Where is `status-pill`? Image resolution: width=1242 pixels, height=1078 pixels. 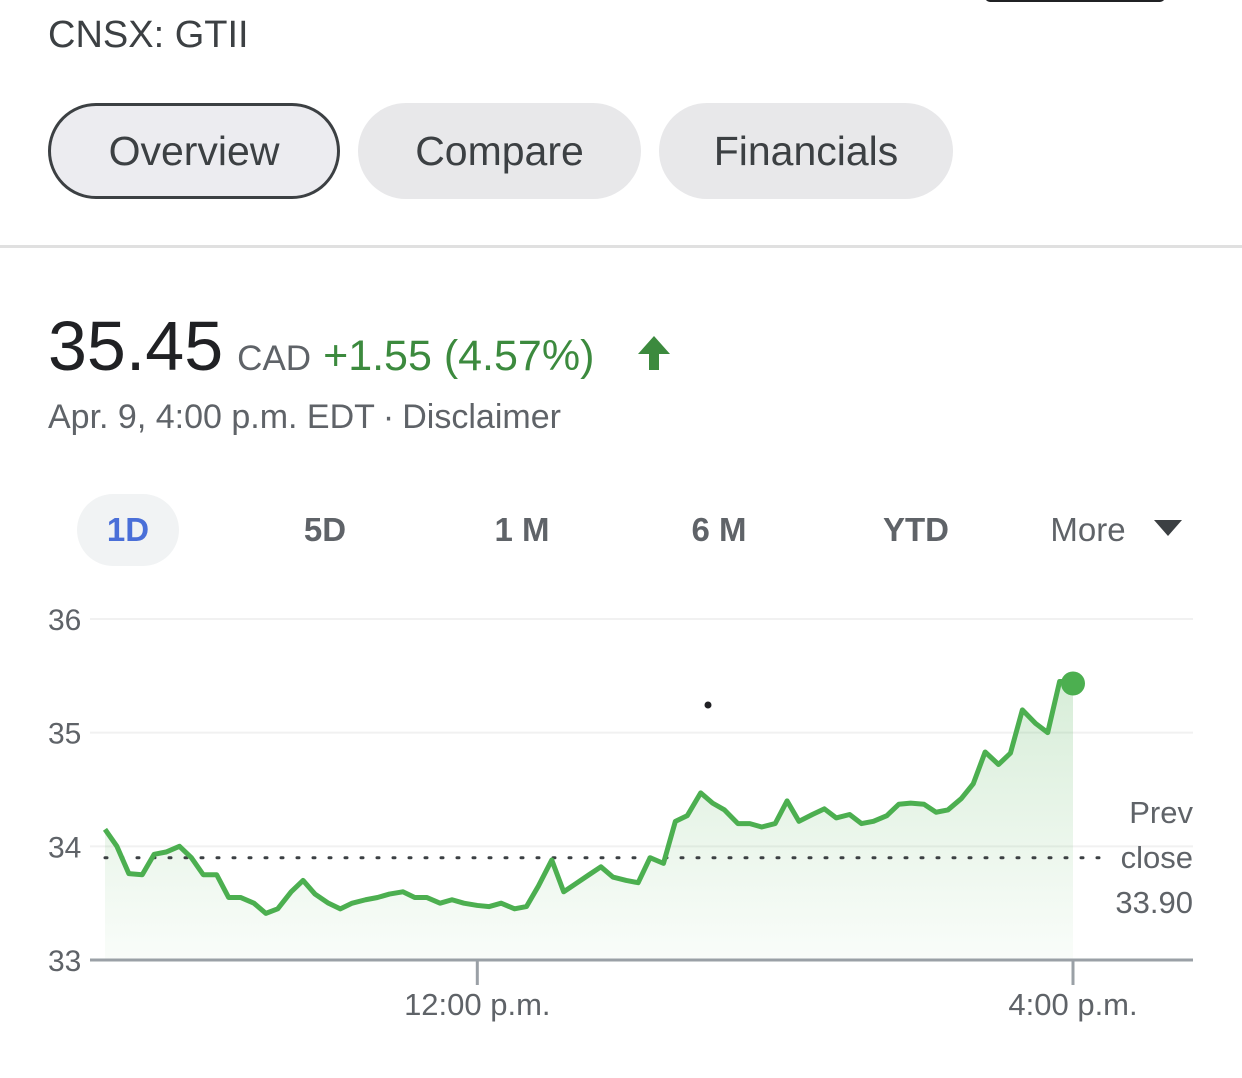
status-pill is located at coordinates (1075, 1).